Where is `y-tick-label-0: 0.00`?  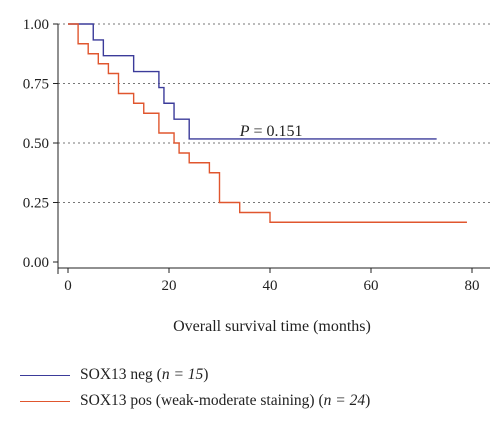
y-tick-label-0: 0.00 is located at coordinates (36, 263).